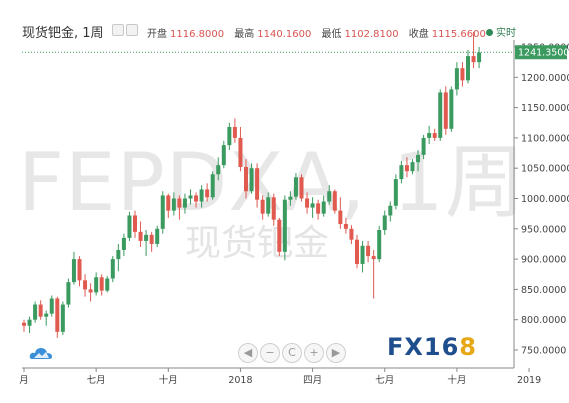 Image resolution: width=569 pixels, height=403 pixels. I want to click on close-value: 1115.6600, so click(458, 34).